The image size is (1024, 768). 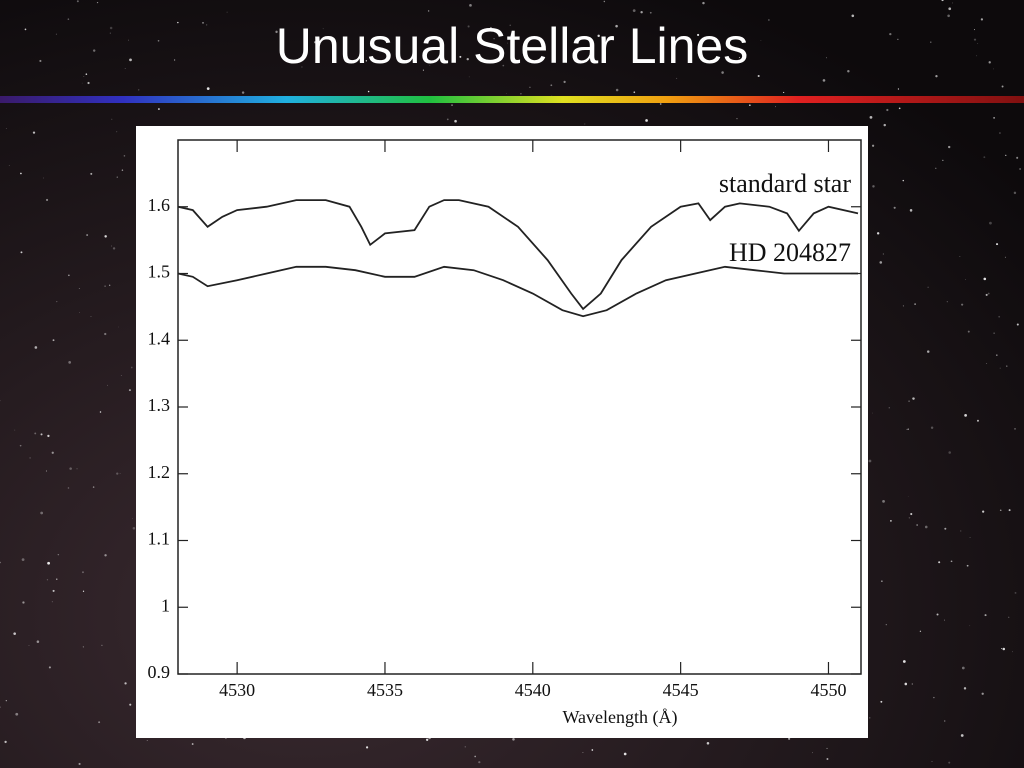 I want to click on spectrum-bar, so click(x=512, y=99).